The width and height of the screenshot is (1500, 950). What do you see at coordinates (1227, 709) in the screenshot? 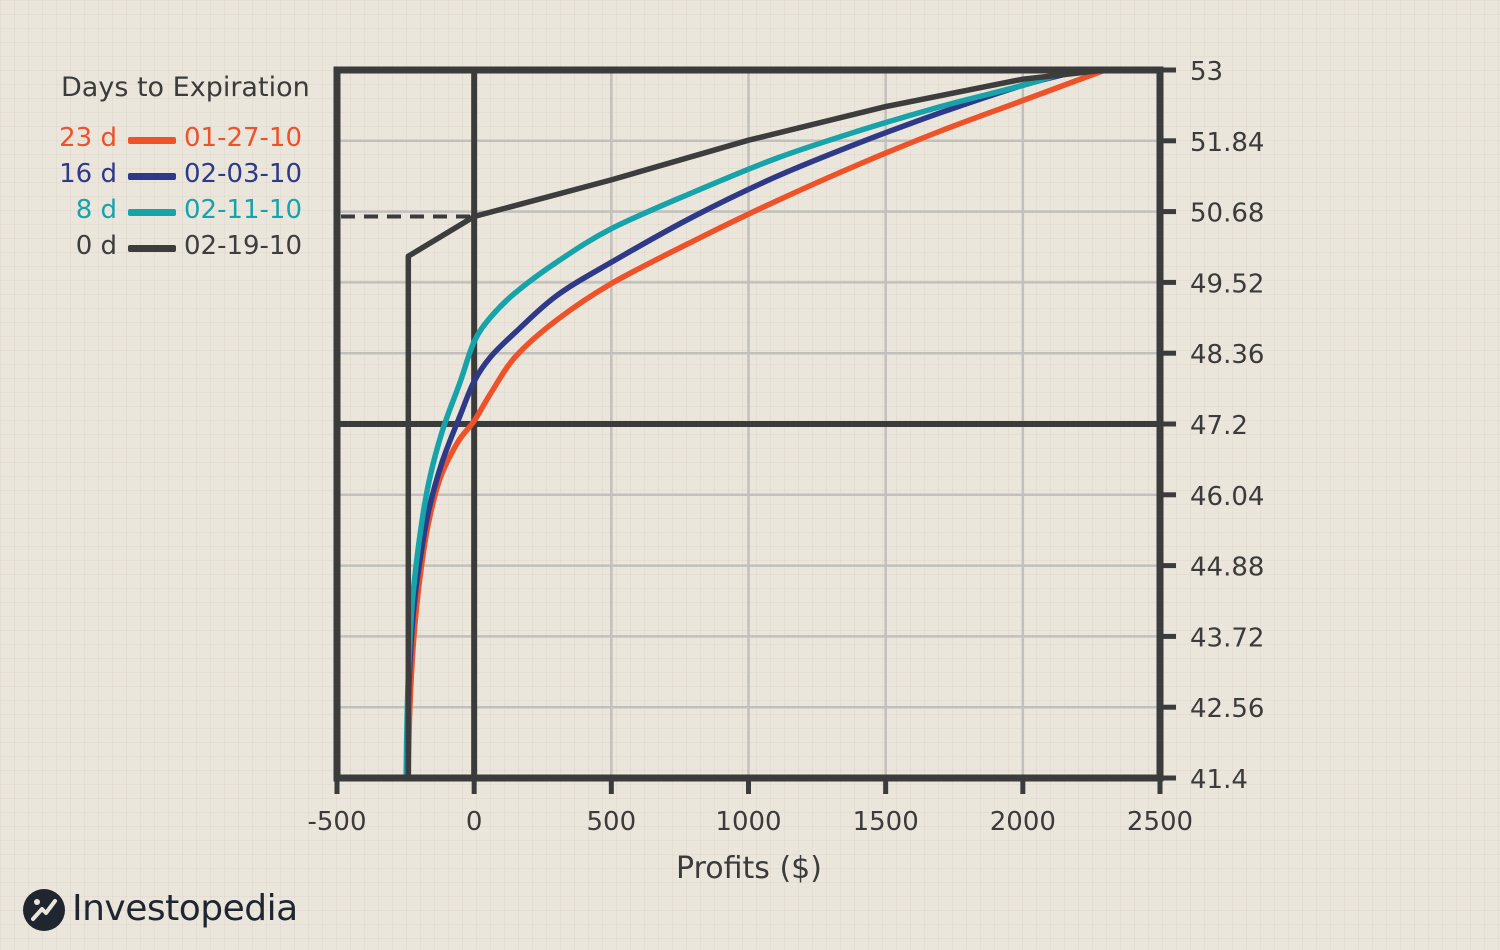
I see `y-tick-label: 42.56` at bounding box center [1227, 709].